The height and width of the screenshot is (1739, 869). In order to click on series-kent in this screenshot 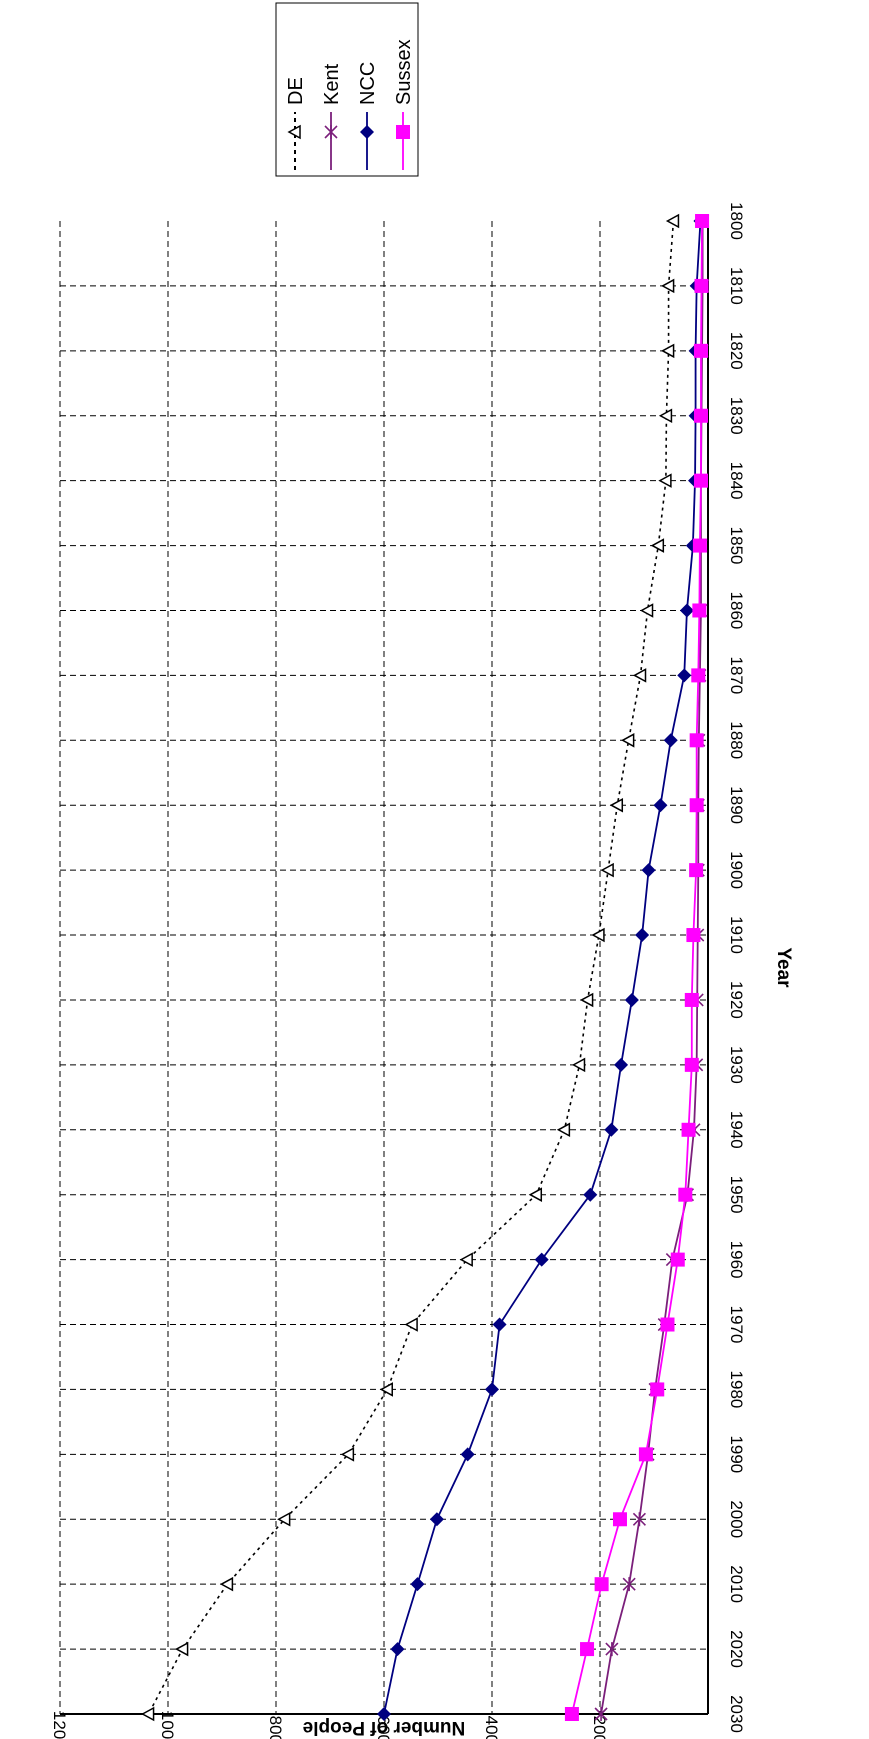, I will do `click(652, 967)`.